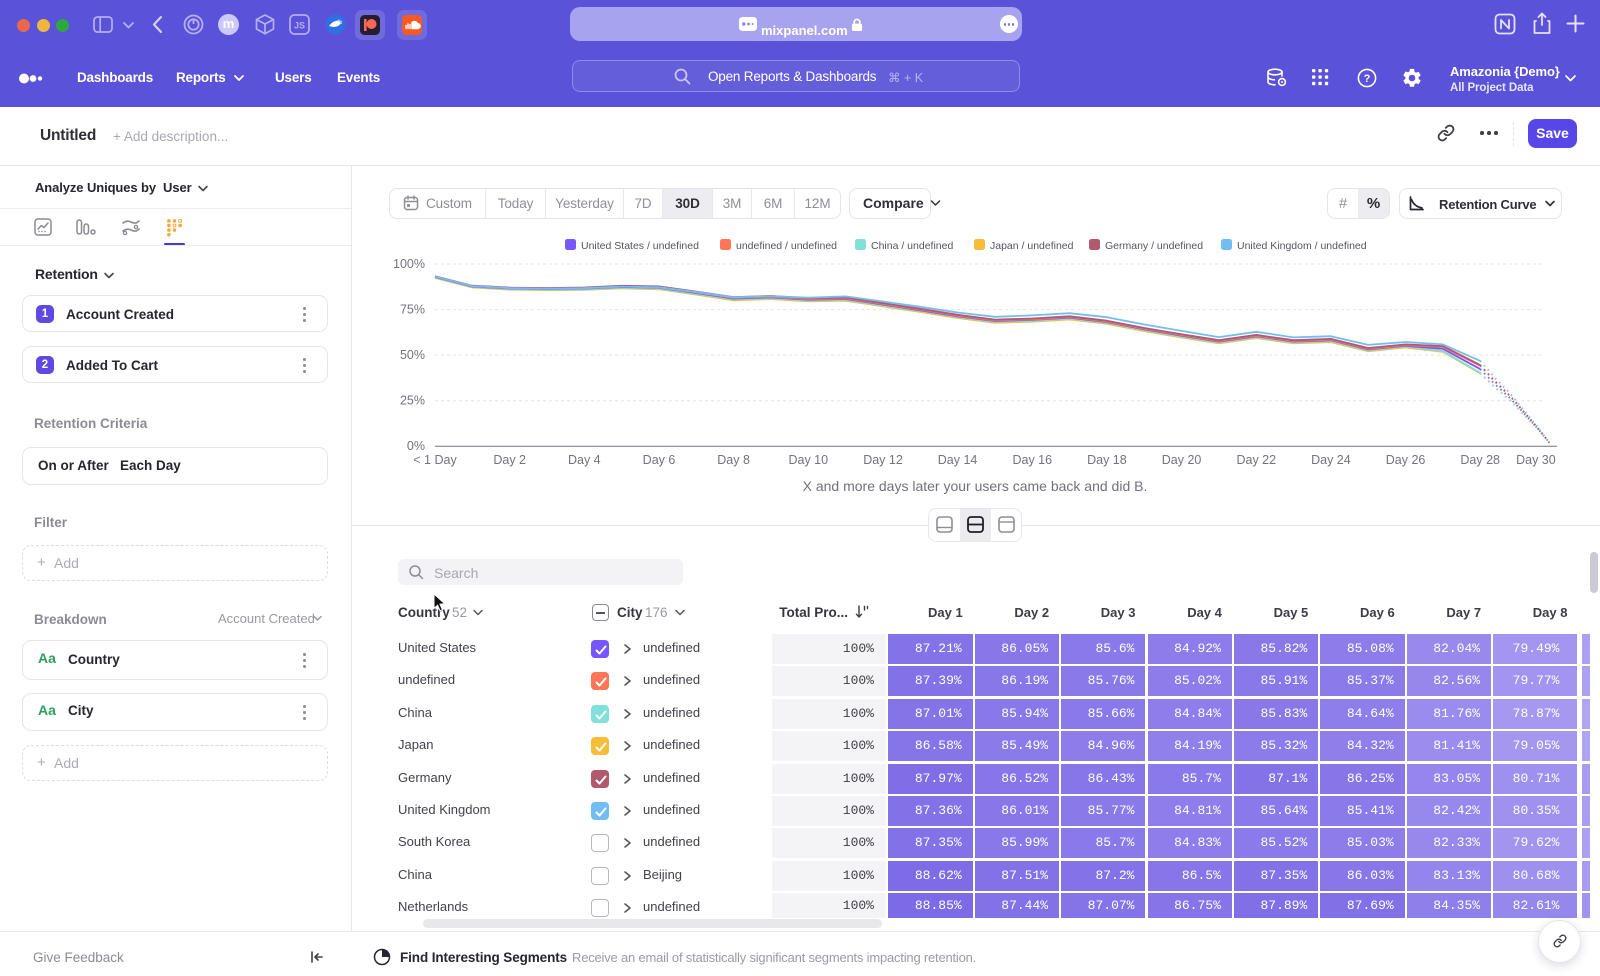 Image resolution: width=1600 pixels, height=976 pixels. What do you see at coordinates (412, 401) in the screenshot?
I see `svg-text: 25%` at bounding box center [412, 401].